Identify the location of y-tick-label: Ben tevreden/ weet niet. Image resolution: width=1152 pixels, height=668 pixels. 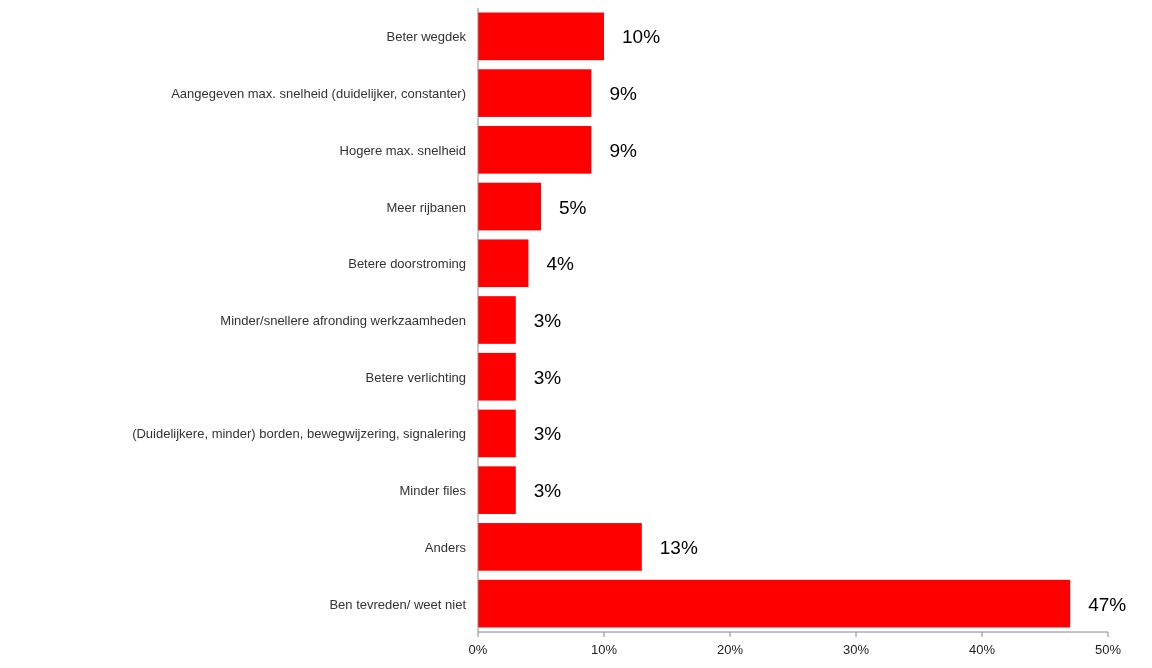
(398, 604).